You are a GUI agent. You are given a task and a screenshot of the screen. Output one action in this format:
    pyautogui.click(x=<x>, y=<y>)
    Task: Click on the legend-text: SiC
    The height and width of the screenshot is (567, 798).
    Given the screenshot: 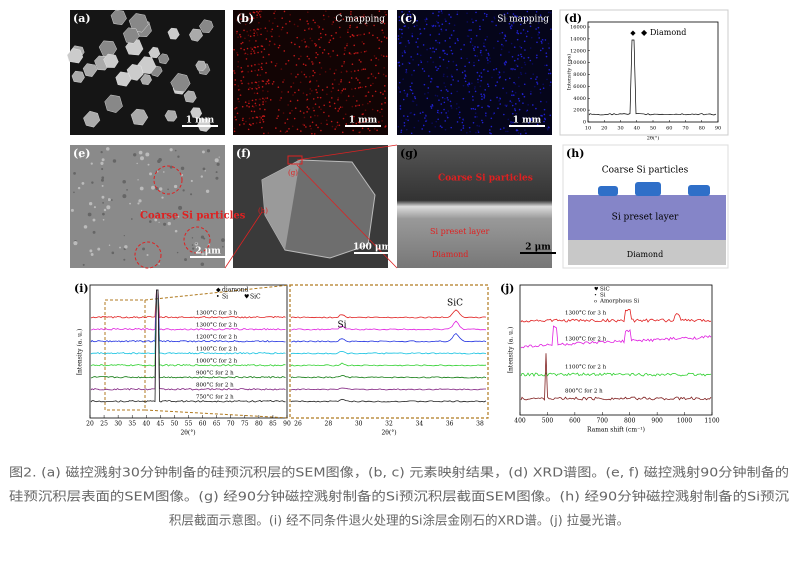 What is the action you would take?
    pyautogui.click(x=255, y=297)
    